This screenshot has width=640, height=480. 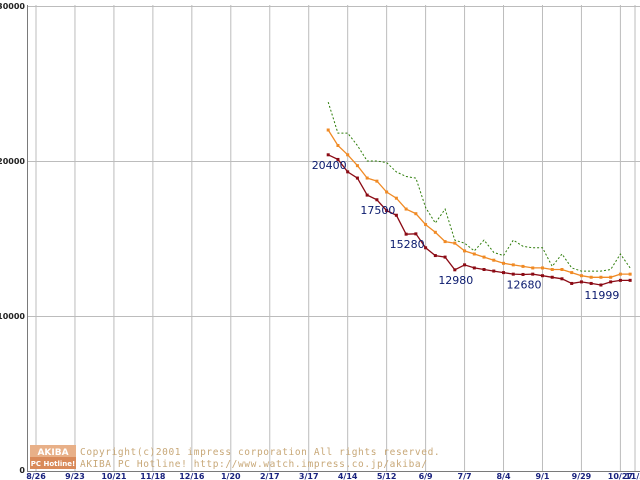 What do you see at coordinates (542, 476) in the screenshot?
I see `x-tick-label: 9/1` at bounding box center [542, 476].